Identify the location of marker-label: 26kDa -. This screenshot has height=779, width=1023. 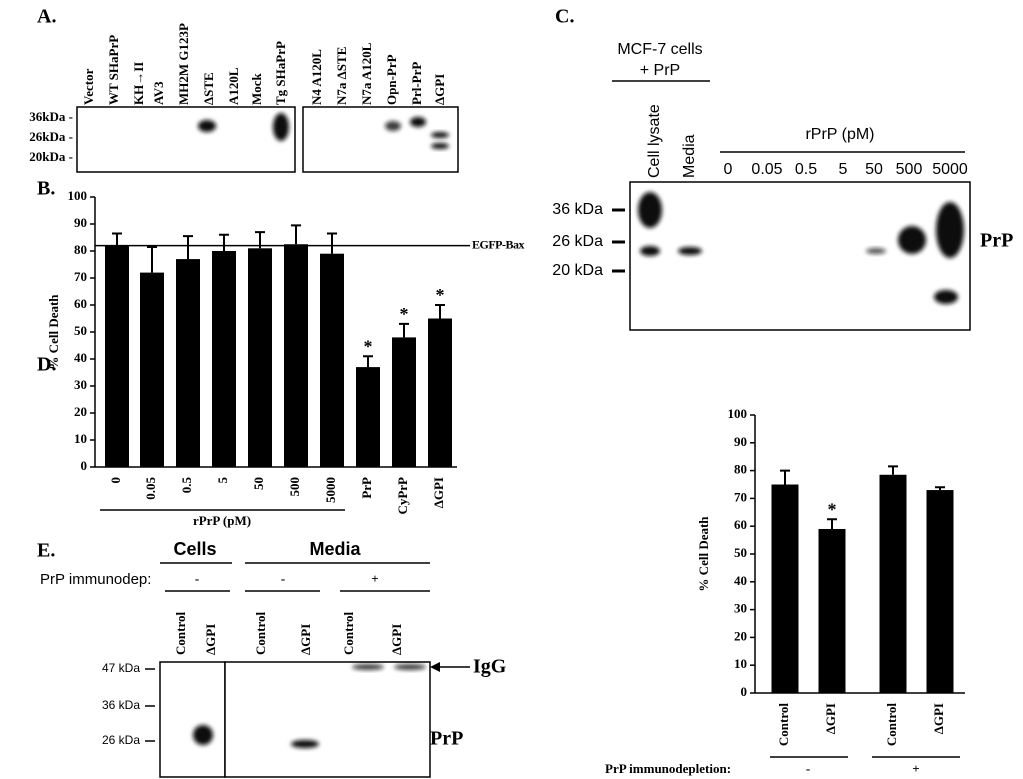
(51, 136).